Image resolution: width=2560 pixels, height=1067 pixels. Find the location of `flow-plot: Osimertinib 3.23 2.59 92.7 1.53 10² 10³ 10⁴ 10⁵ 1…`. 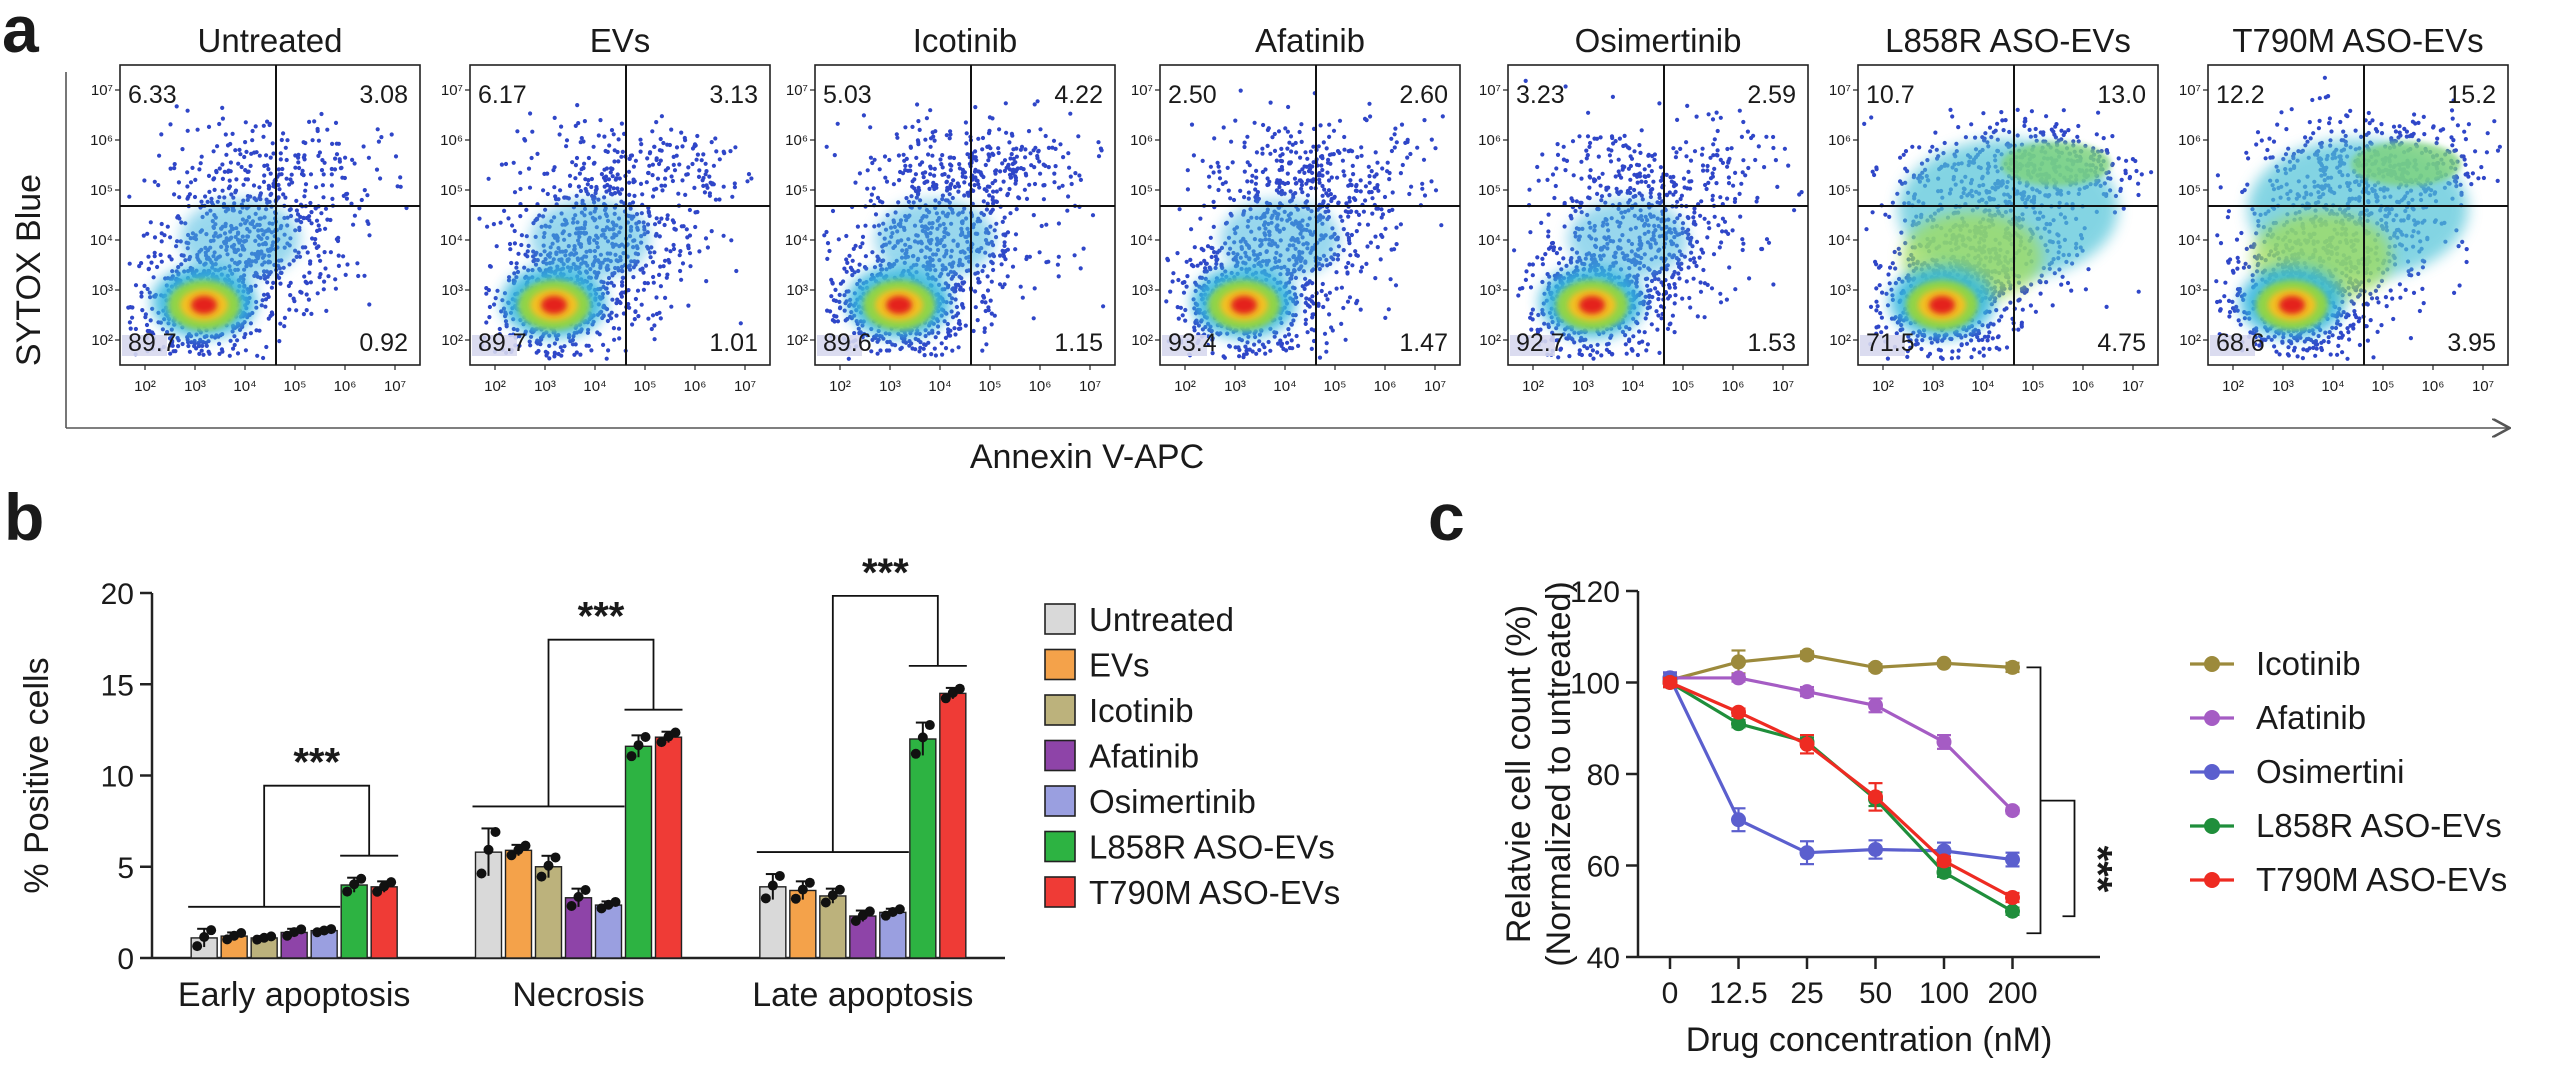

flow-plot: Osimertinib 3.23 2.59 92.7 1.53 10² 10³ 10⁴ 10⁵ 1… is located at coordinates (1643, 208).